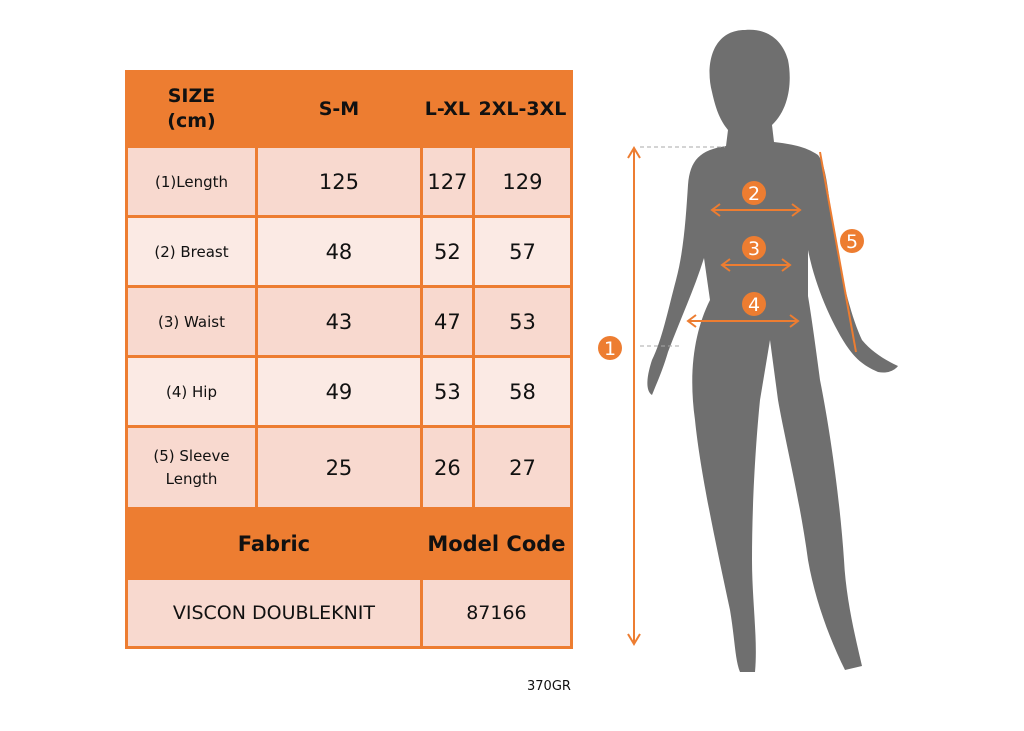 The width and height of the screenshot is (1024, 731). Describe the element at coordinates (731, 270) in the screenshot. I see `measurement-markers: 1 2 3 4 5` at that location.